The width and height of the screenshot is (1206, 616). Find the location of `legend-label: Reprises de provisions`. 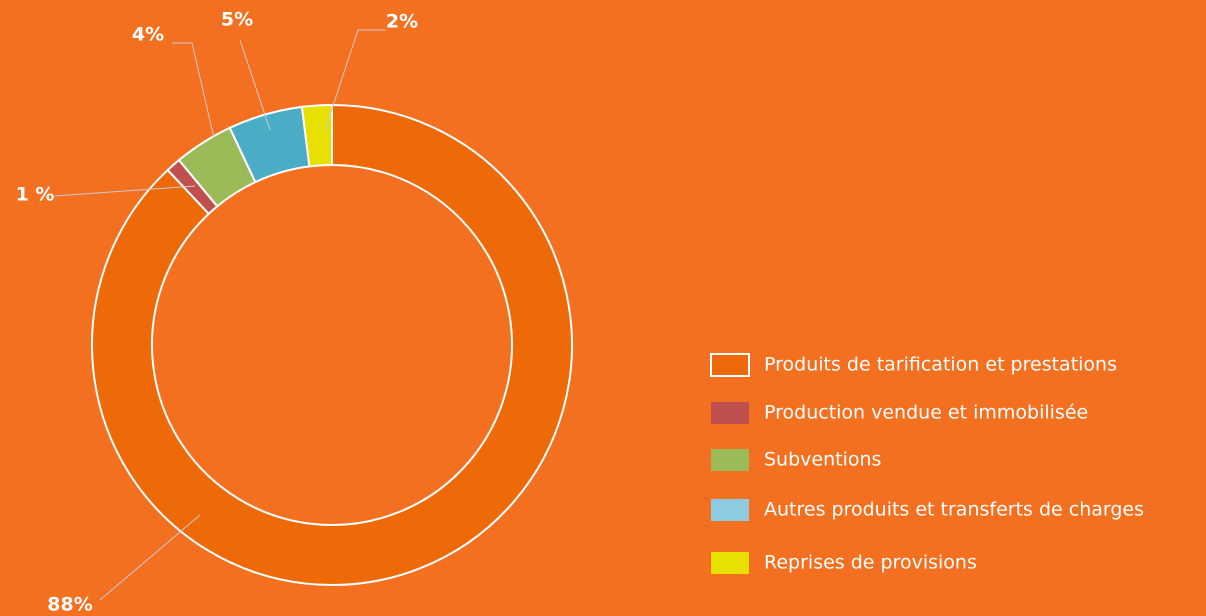

legend-label: Reprises de provisions is located at coordinates (870, 563).